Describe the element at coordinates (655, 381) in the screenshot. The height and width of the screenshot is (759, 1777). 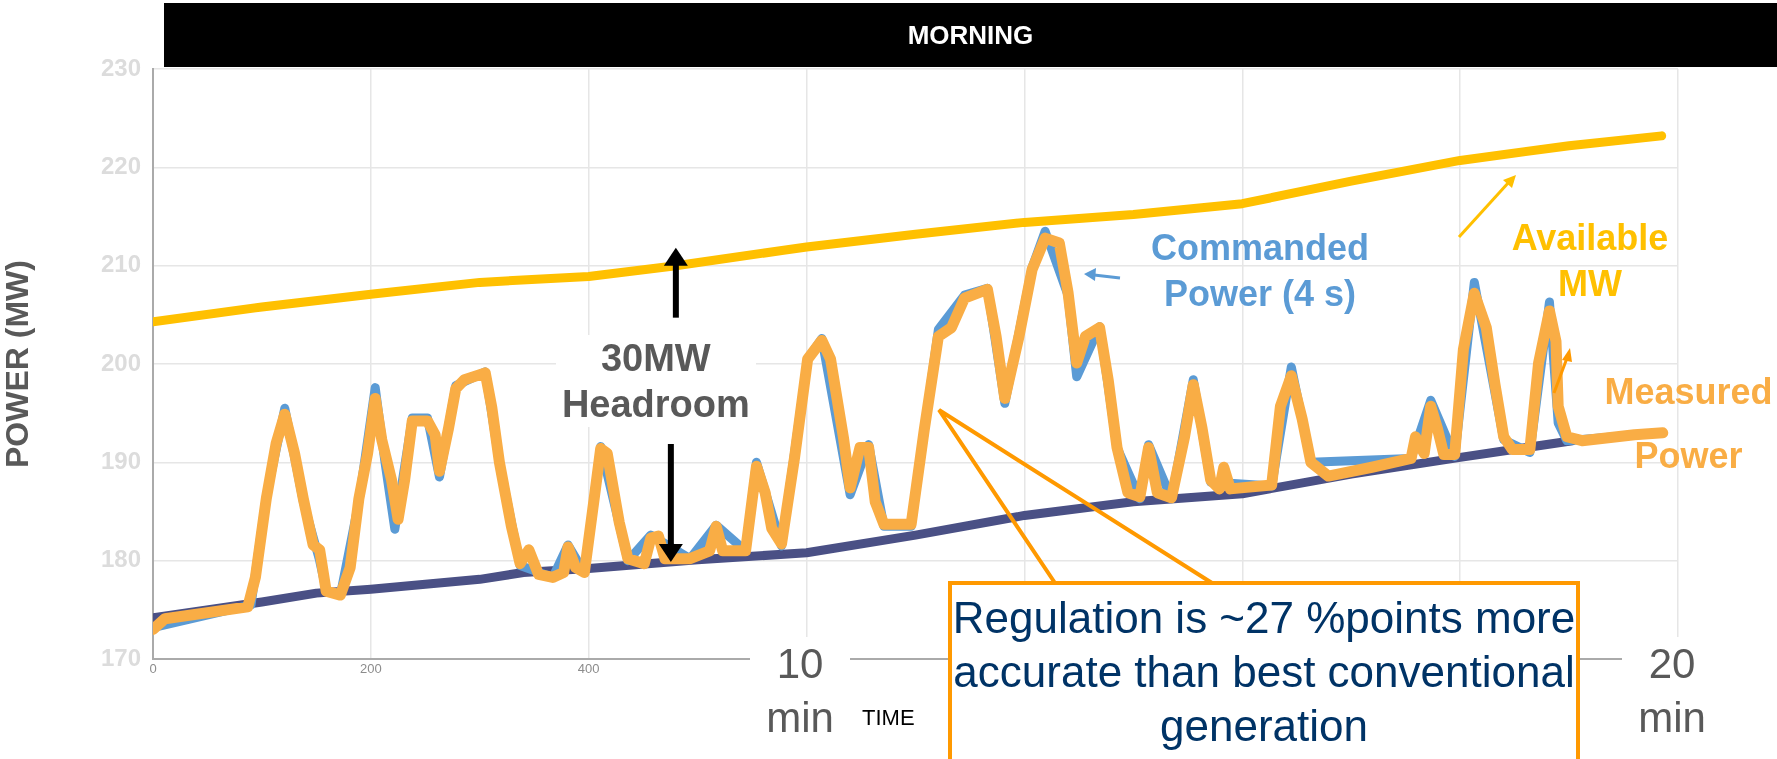
I see `annotation: 30MW Headroom` at that location.